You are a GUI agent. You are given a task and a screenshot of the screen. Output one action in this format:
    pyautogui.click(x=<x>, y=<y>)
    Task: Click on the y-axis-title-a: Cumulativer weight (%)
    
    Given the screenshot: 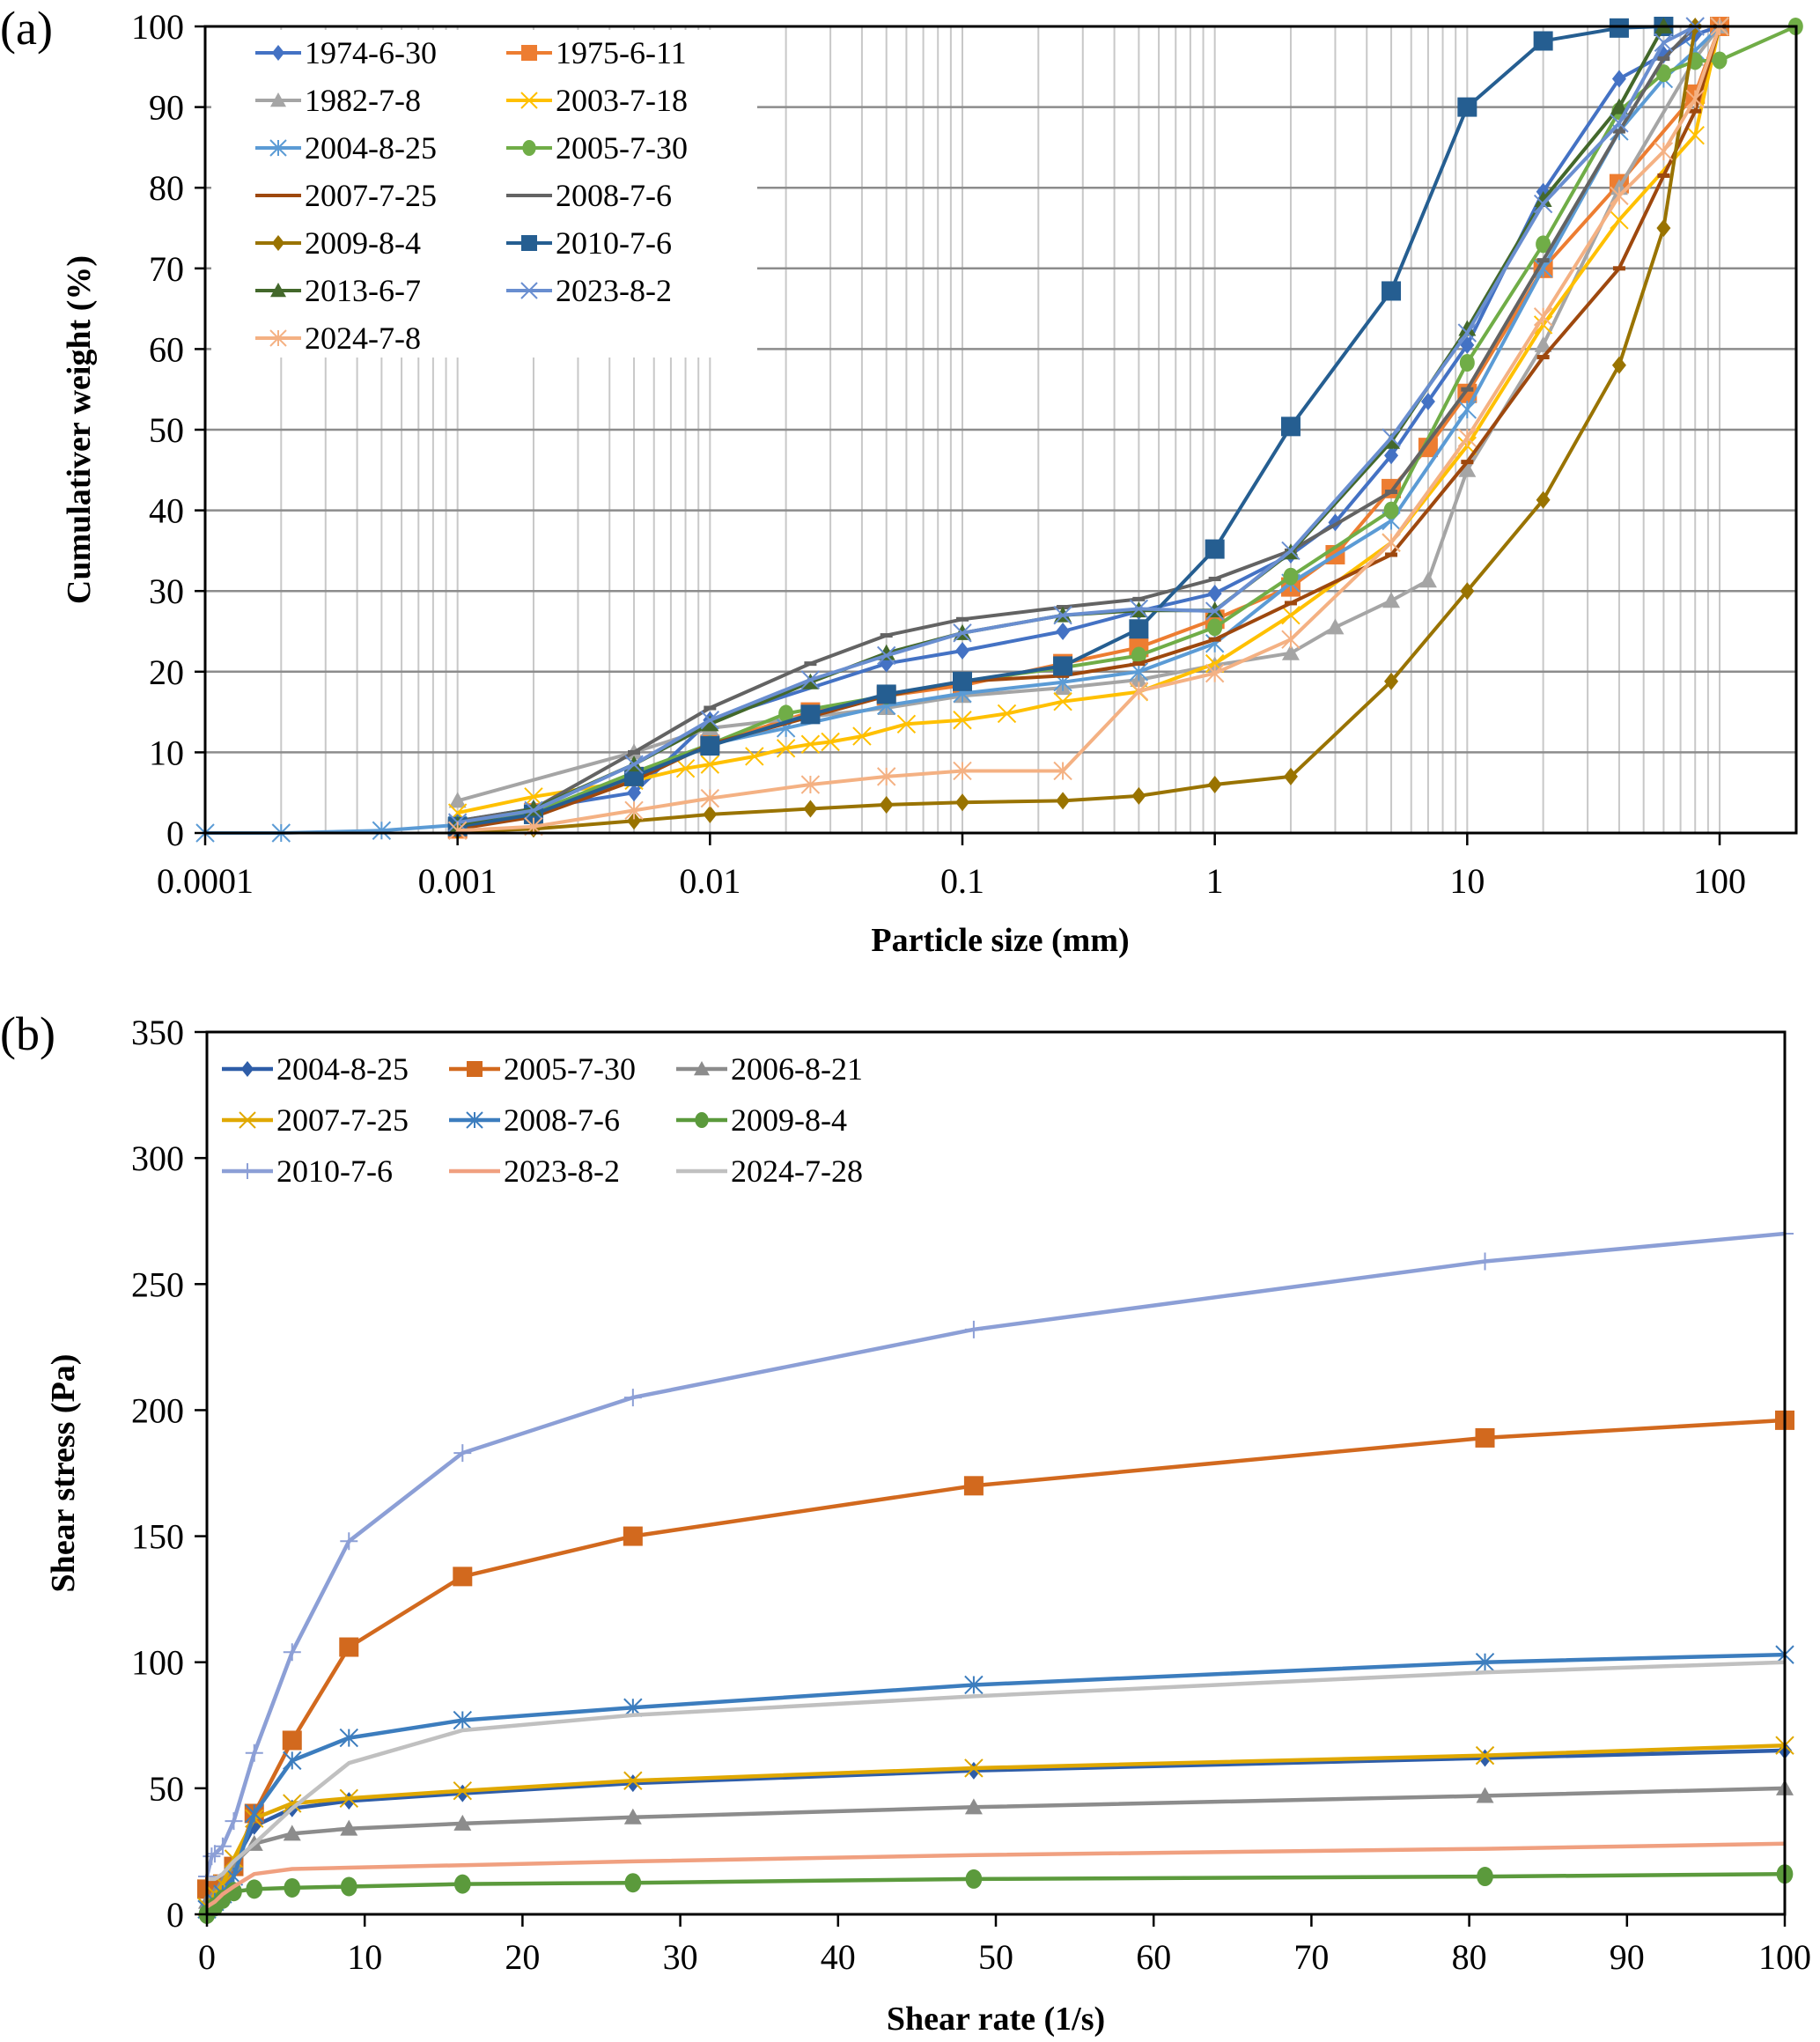 What is the action you would take?
    pyautogui.click(x=79, y=429)
    